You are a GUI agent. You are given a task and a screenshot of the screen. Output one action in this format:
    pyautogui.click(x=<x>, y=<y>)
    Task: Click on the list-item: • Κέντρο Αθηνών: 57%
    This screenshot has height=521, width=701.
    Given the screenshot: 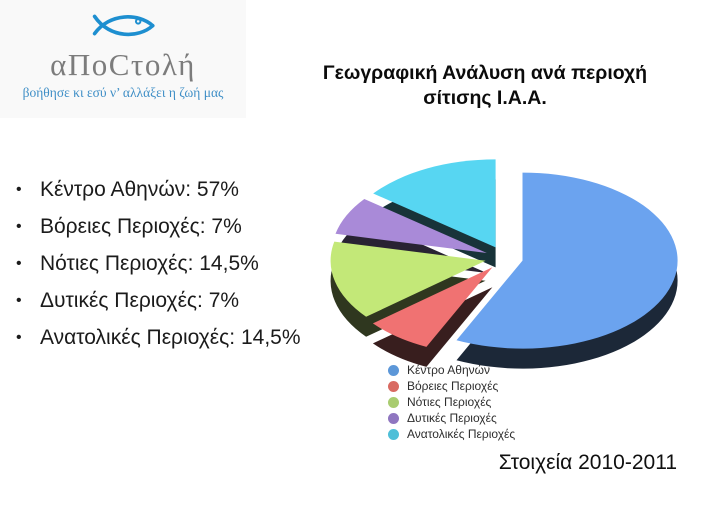 What is the action you would take?
    pyautogui.click(x=172, y=189)
    